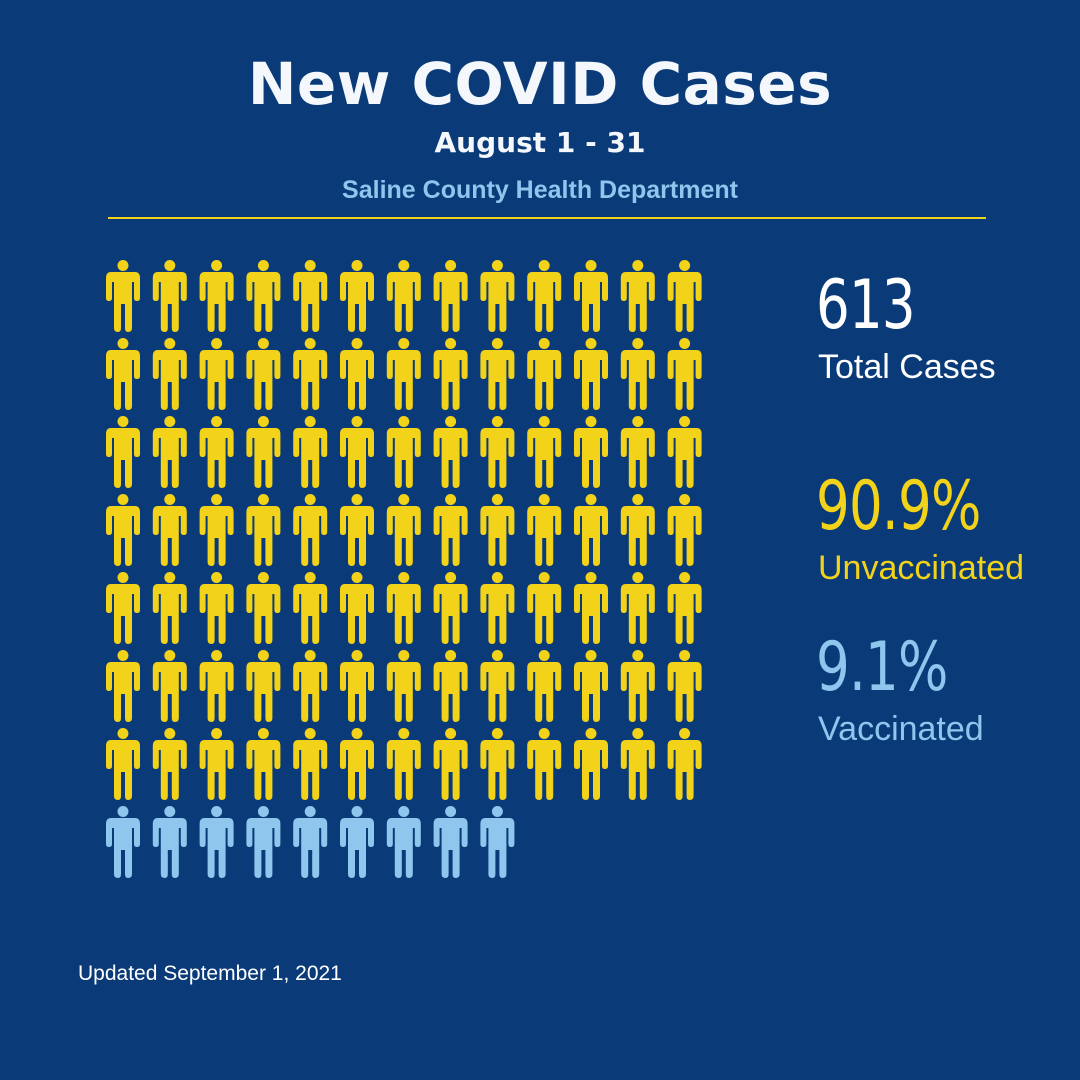 This screenshot has height=1080, width=1080. Describe the element at coordinates (921, 568) in the screenshot. I see `unvaccinated-label: Unvaccinated` at that location.